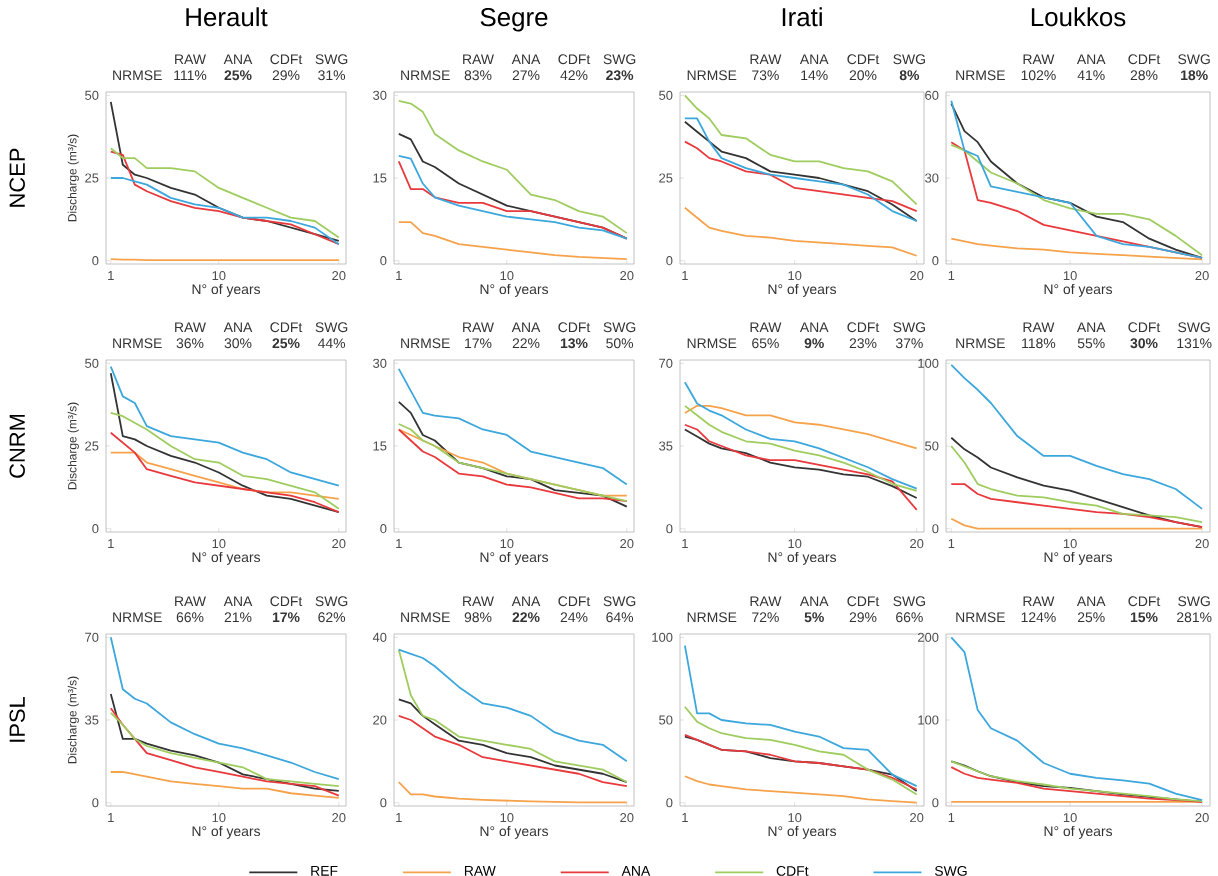 Image resolution: width=1218 pixels, height=876 pixels. Describe the element at coordinates (17, 446) in the screenshot. I see `text: CNRM` at that location.